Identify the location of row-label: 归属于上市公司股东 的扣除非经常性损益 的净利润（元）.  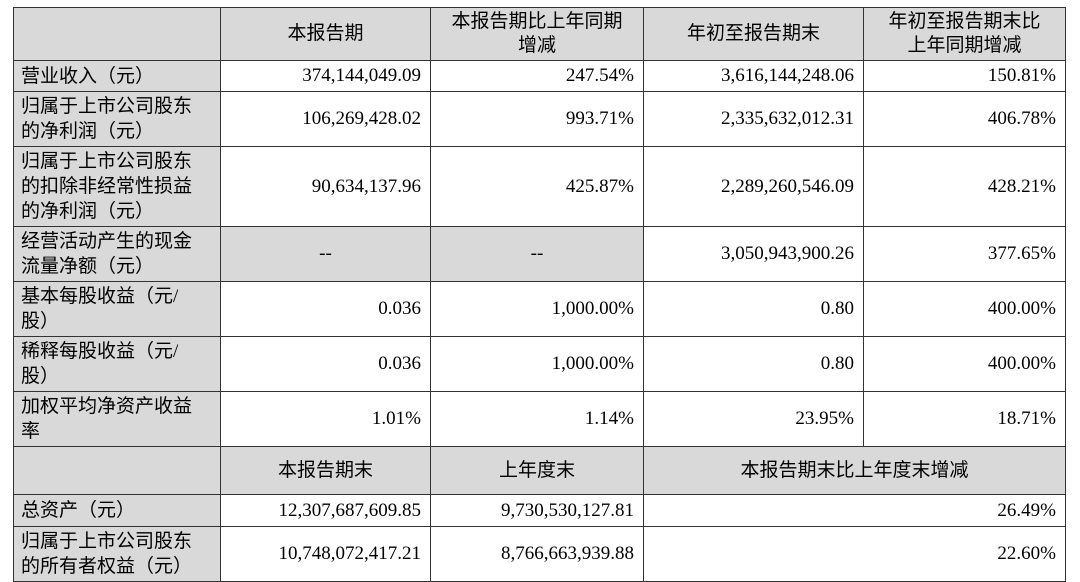
(117, 186).